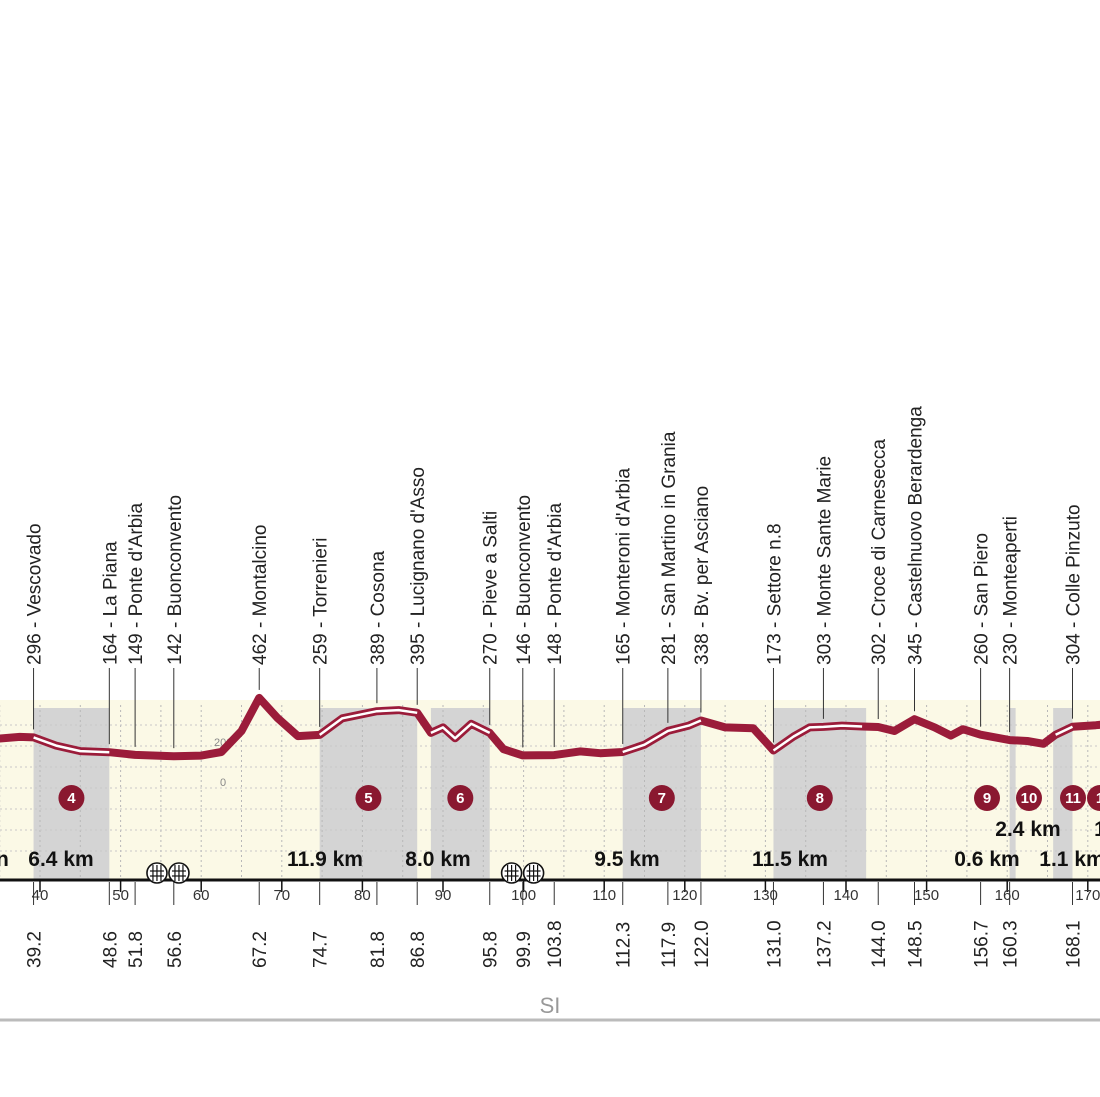 This screenshot has height=1097, width=1100. What do you see at coordinates (669, 945) in the screenshot?
I see `location-km-12: 117.9` at bounding box center [669, 945].